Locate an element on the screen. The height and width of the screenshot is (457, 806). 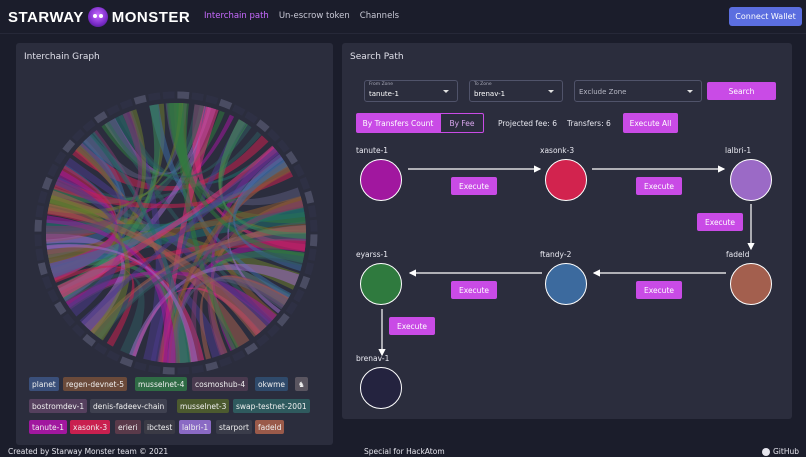
zone-tag-bostromdev-1: bostromdev-1 is located at coordinates (58, 406).